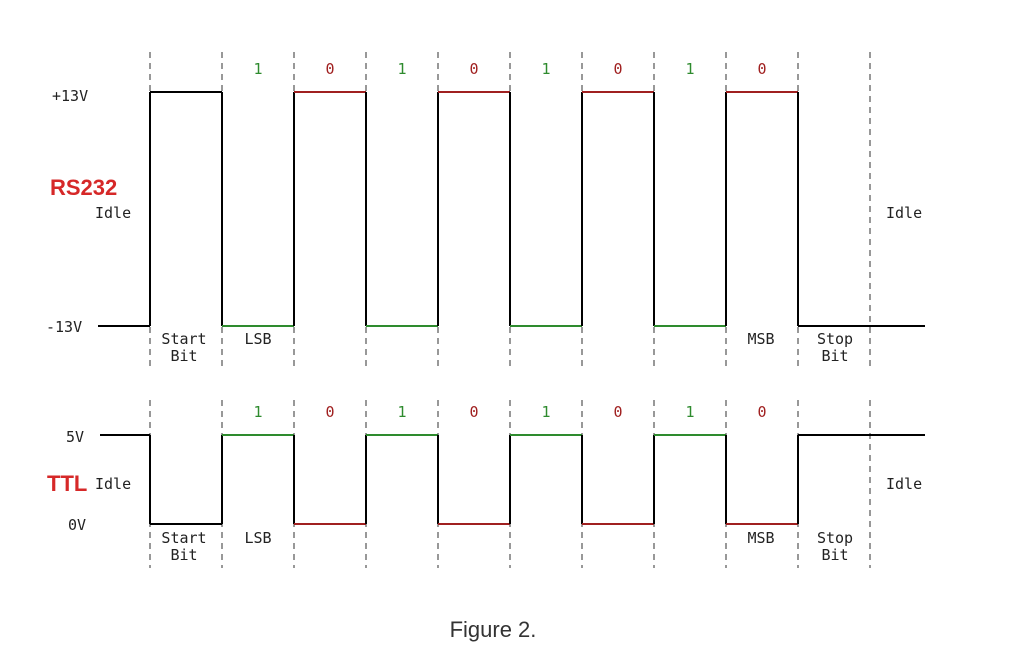 Image resolution: width=1024 pixels, height=657 pixels. Describe the element at coordinates (67, 483) in the screenshot. I see `ttl-title: TTL` at that location.